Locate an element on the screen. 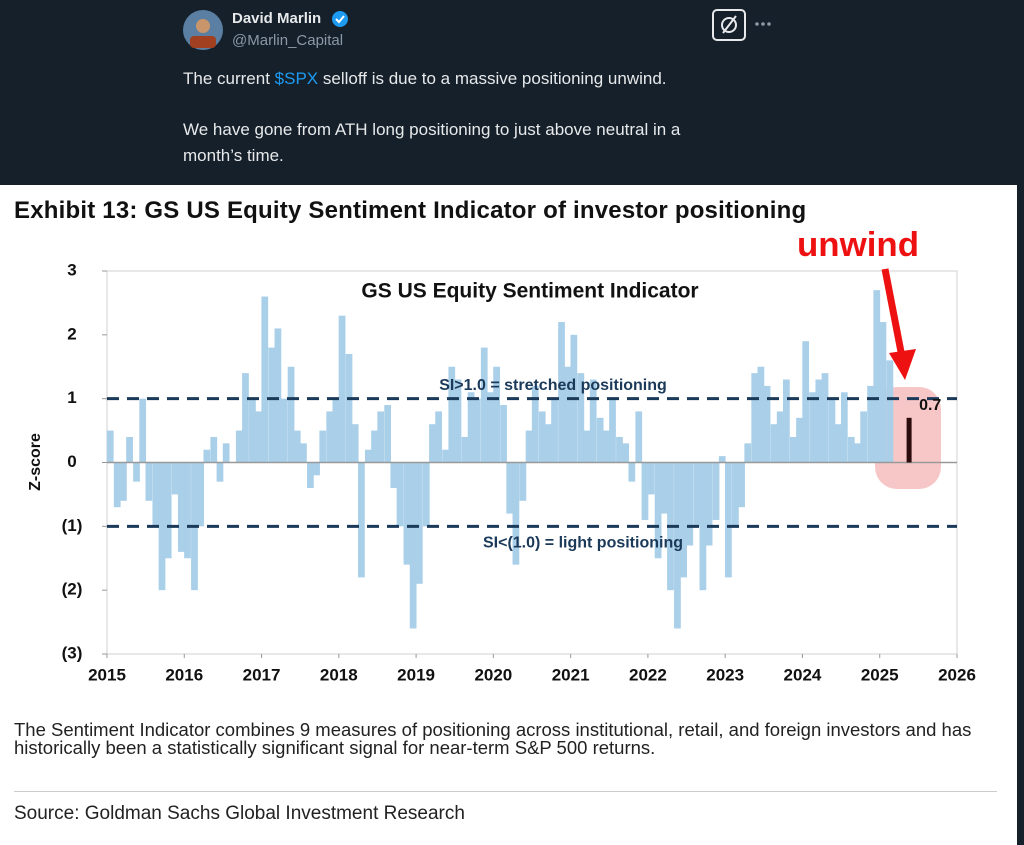 The image size is (1024, 845). author-handle: @Marlin_Capital is located at coordinates (288, 40).